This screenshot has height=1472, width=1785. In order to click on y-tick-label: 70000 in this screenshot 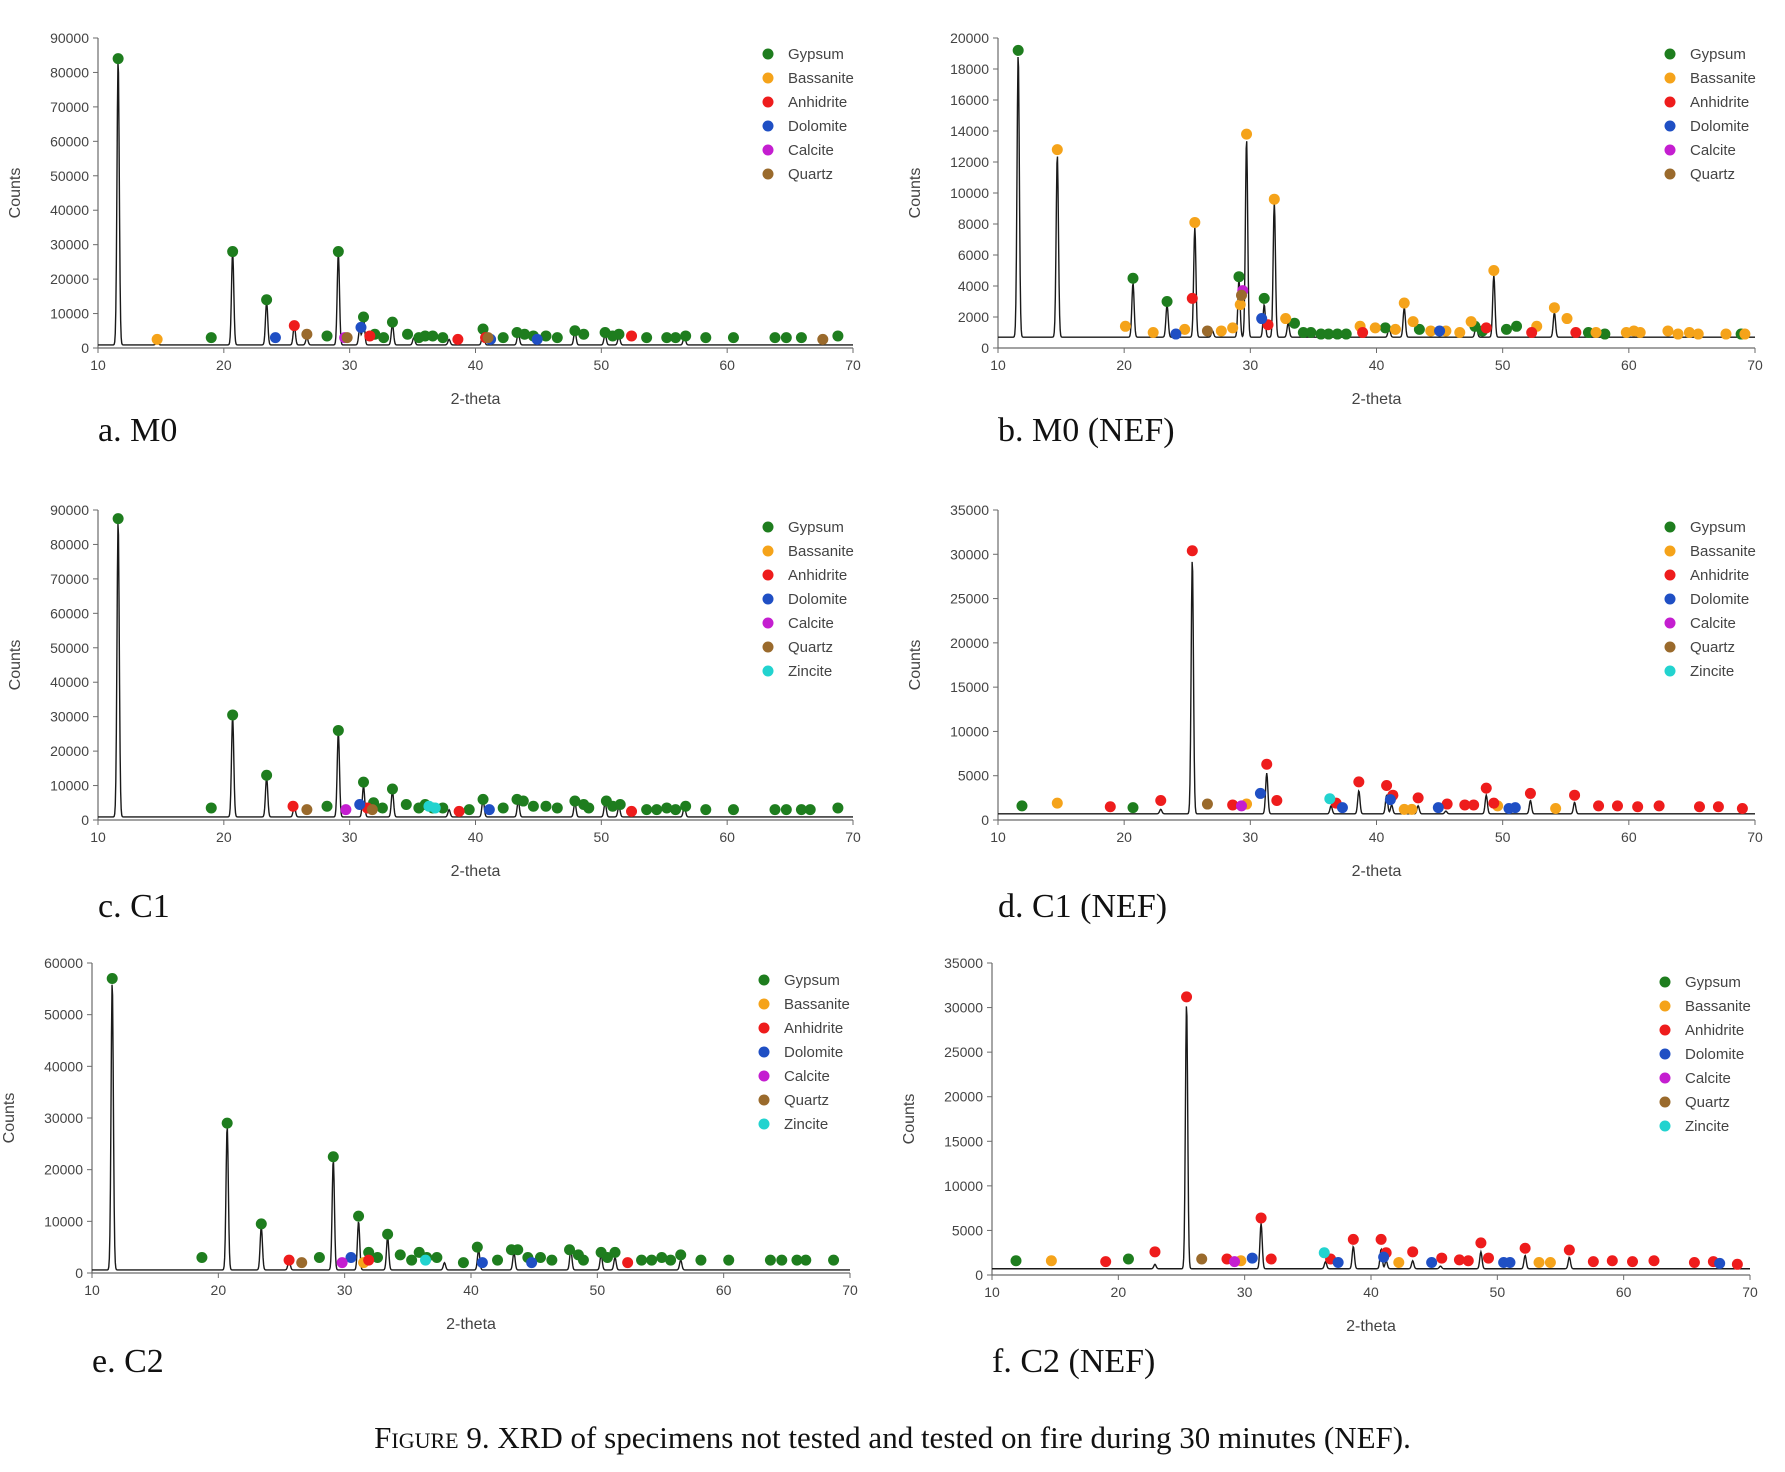, I will do `click(69, 107)`.